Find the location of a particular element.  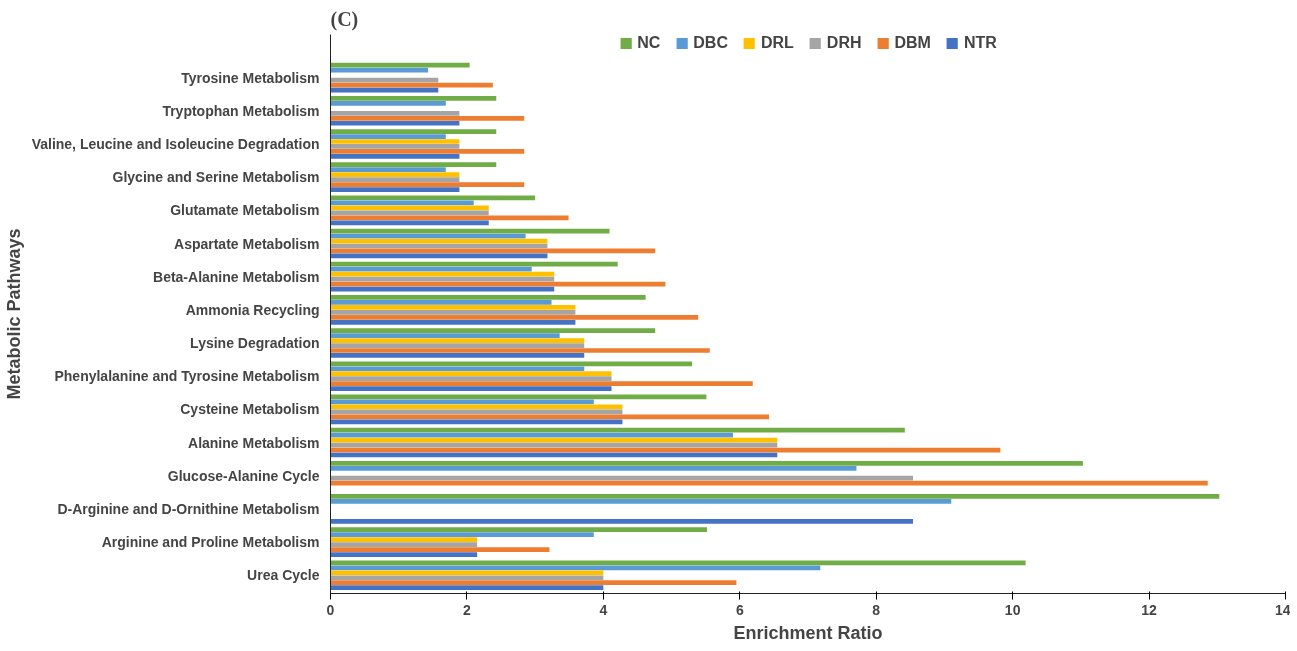

y-tick-label: Tryptophan Metabolism is located at coordinates (241, 110).